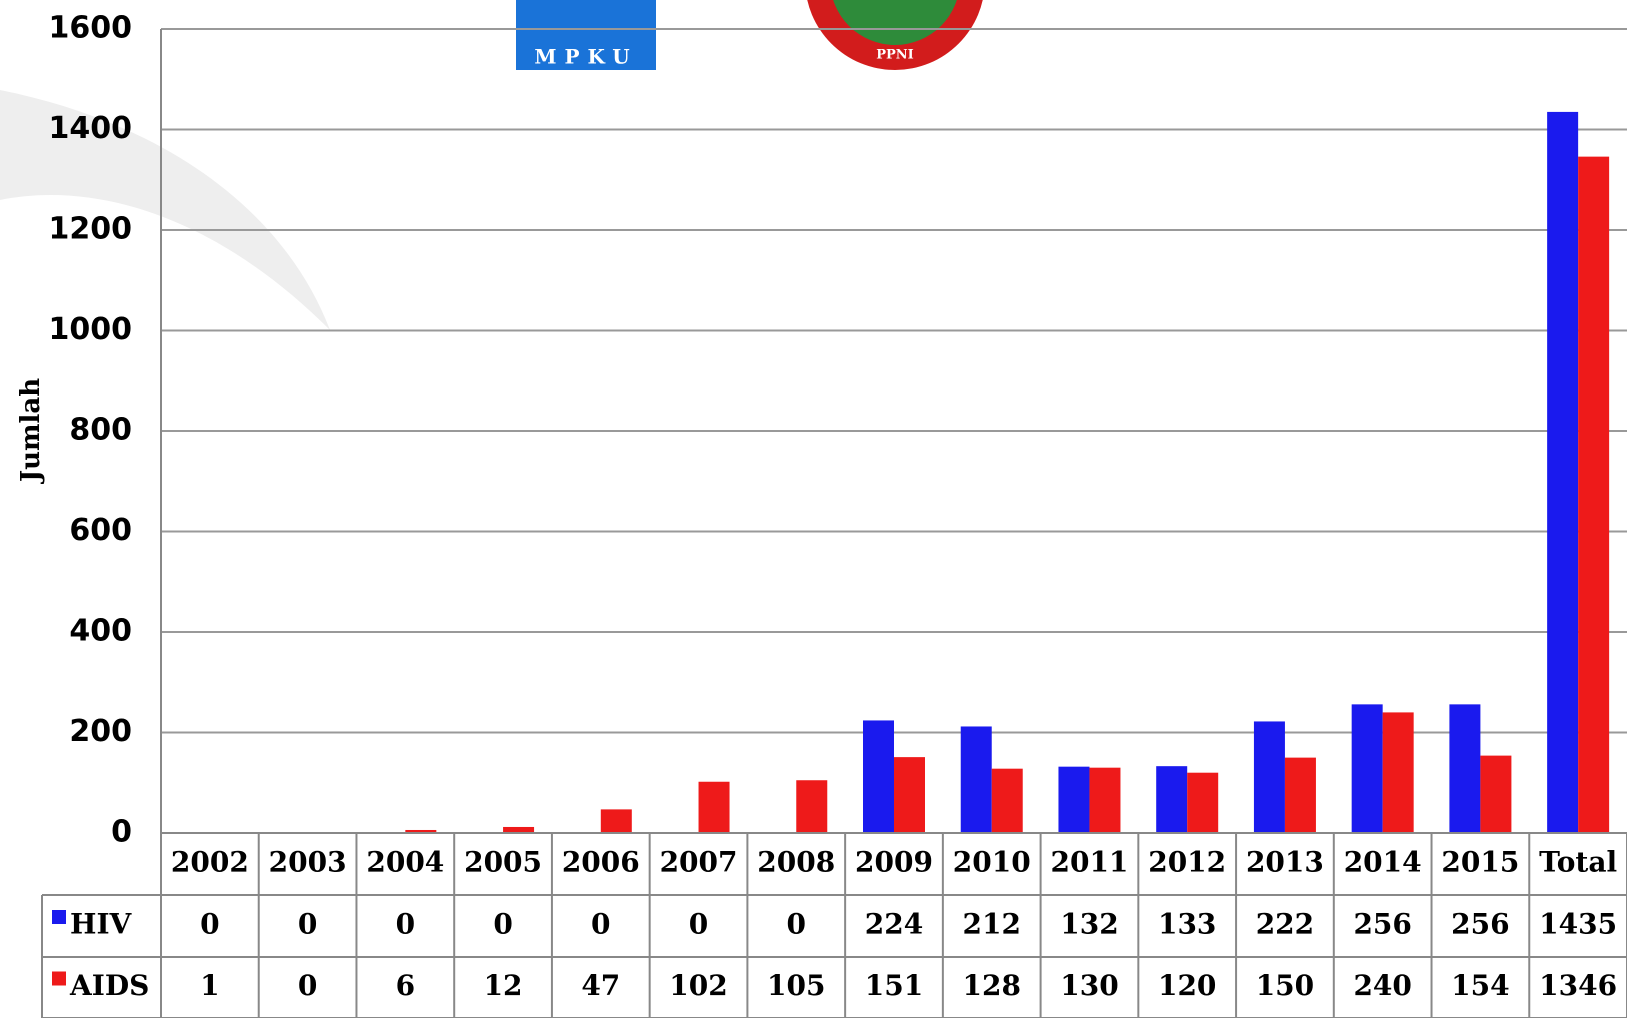 The height and width of the screenshot is (1018, 1627). I want to click on x-tick-label: 2011, so click(1089, 862).